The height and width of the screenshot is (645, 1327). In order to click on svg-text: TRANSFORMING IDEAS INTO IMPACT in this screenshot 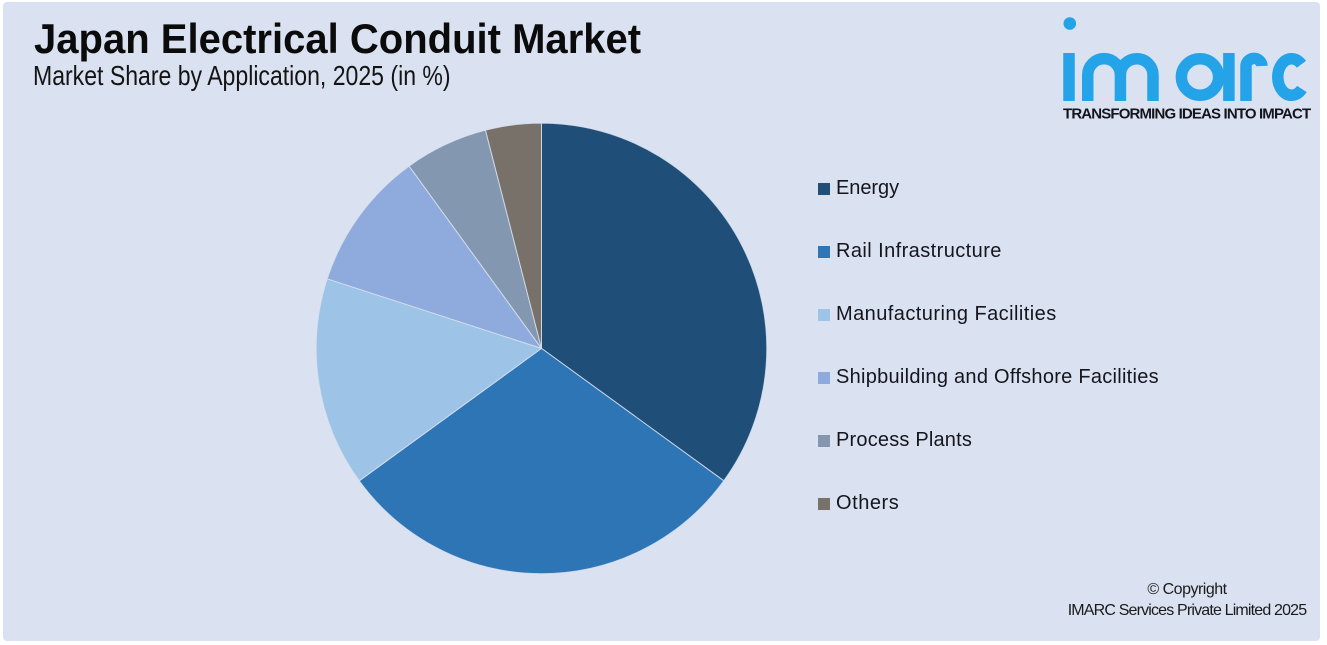, I will do `click(1187, 114)`.